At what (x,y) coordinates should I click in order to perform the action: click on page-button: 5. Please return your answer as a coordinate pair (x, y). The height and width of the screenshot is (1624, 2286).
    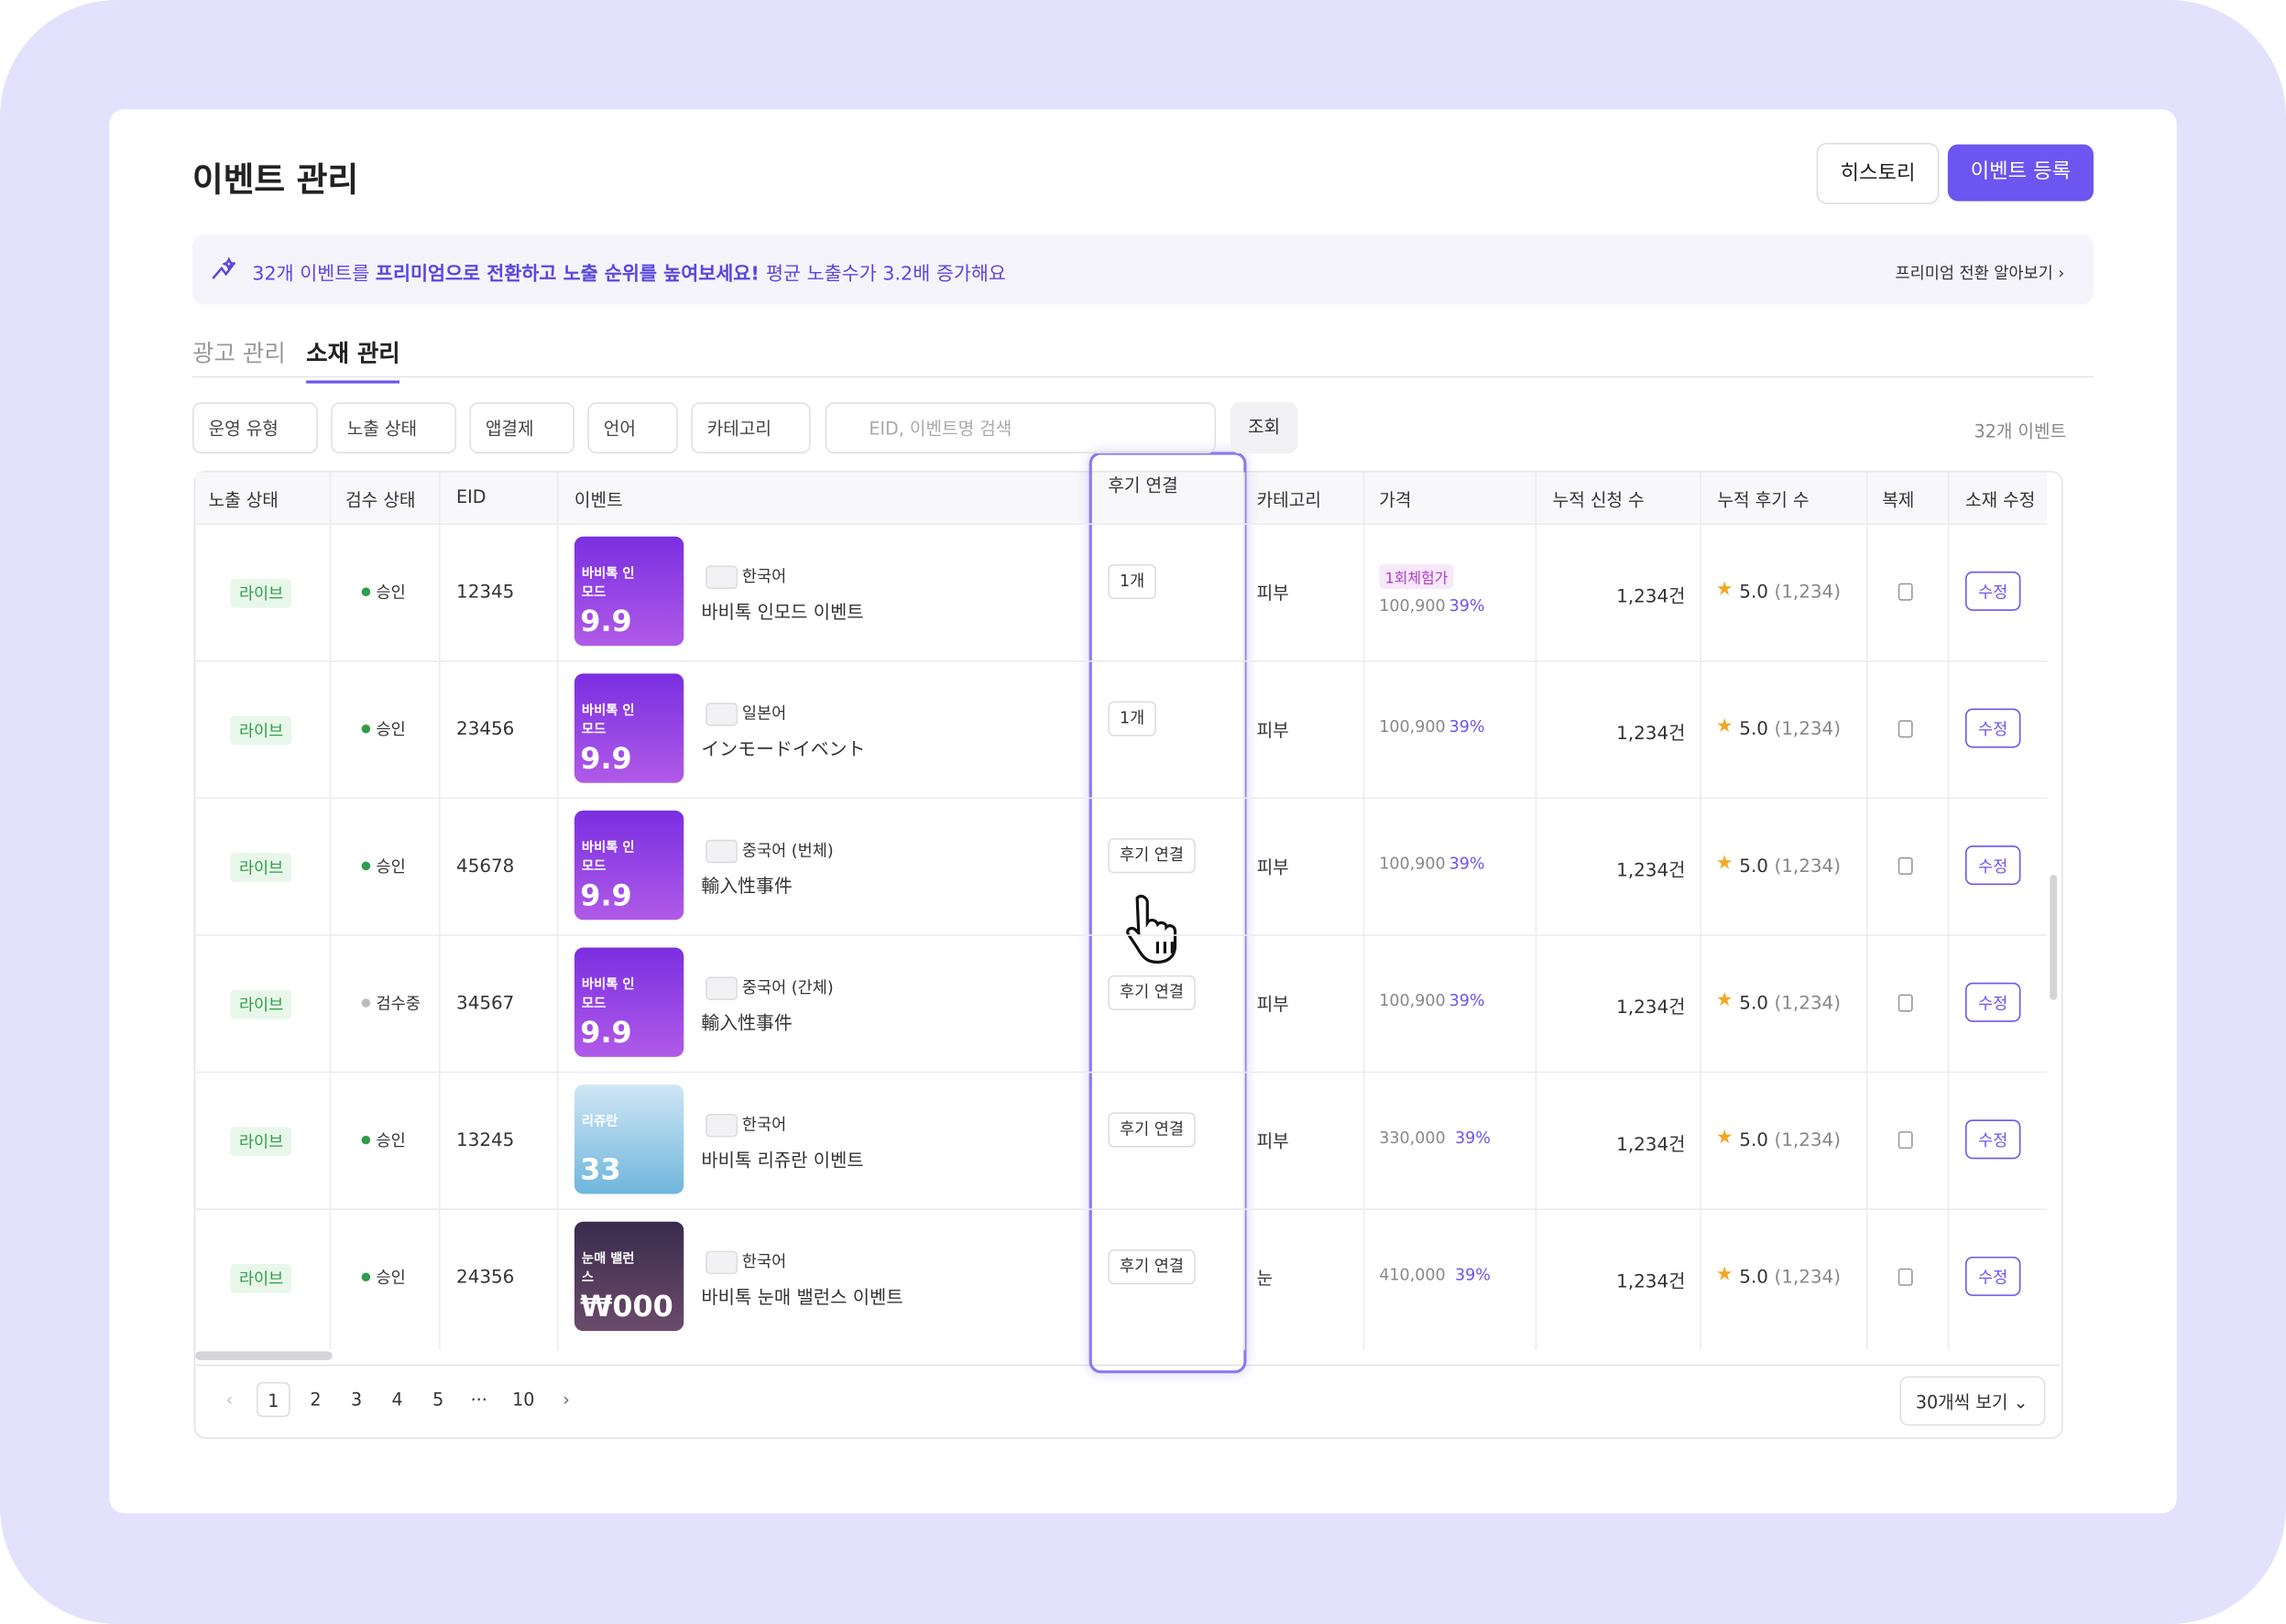
    Looking at the image, I should click on (438, 1400).